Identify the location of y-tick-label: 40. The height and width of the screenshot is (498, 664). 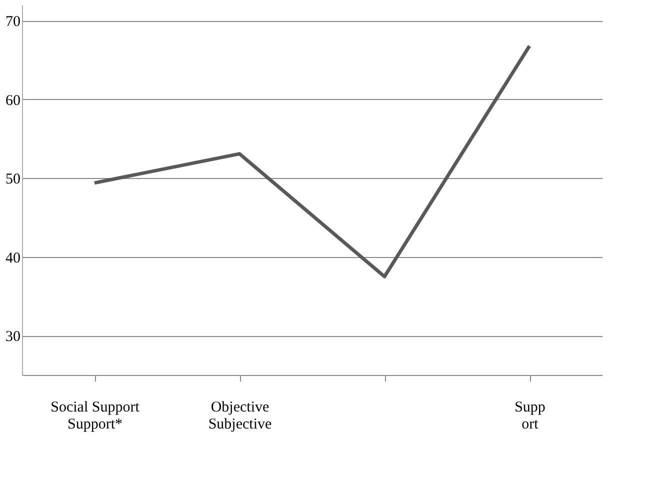
(13, 258).